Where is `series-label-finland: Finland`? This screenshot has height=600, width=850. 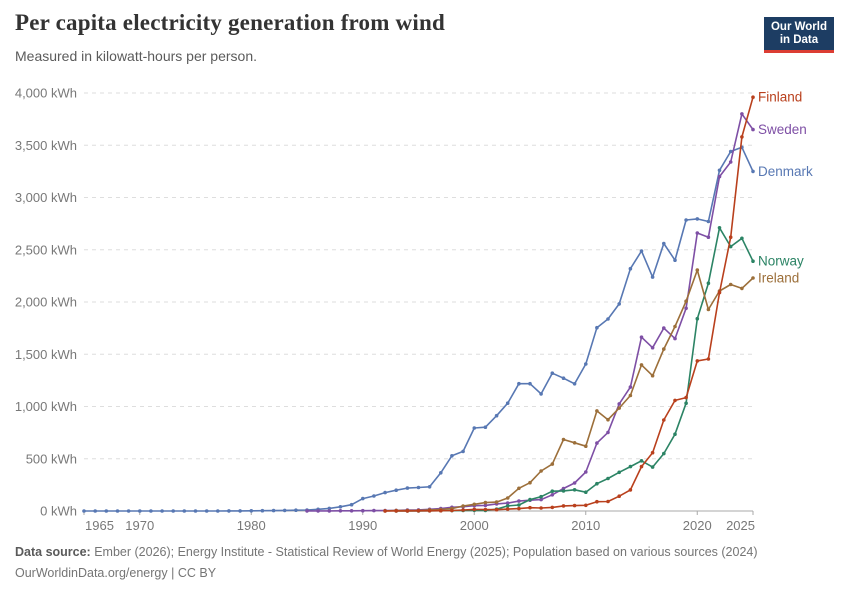 series-label-finland: Finland is located at coordinates (780, 97).